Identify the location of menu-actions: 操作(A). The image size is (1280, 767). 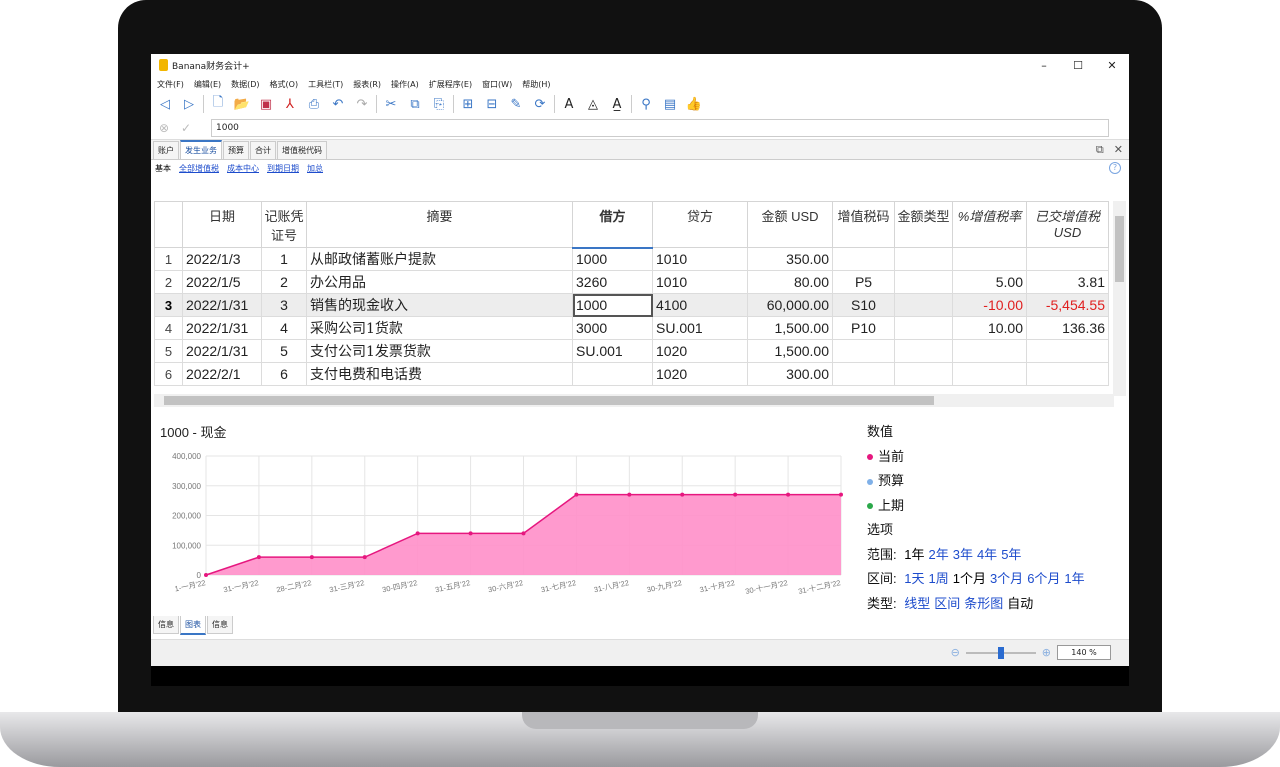
(405, 84).